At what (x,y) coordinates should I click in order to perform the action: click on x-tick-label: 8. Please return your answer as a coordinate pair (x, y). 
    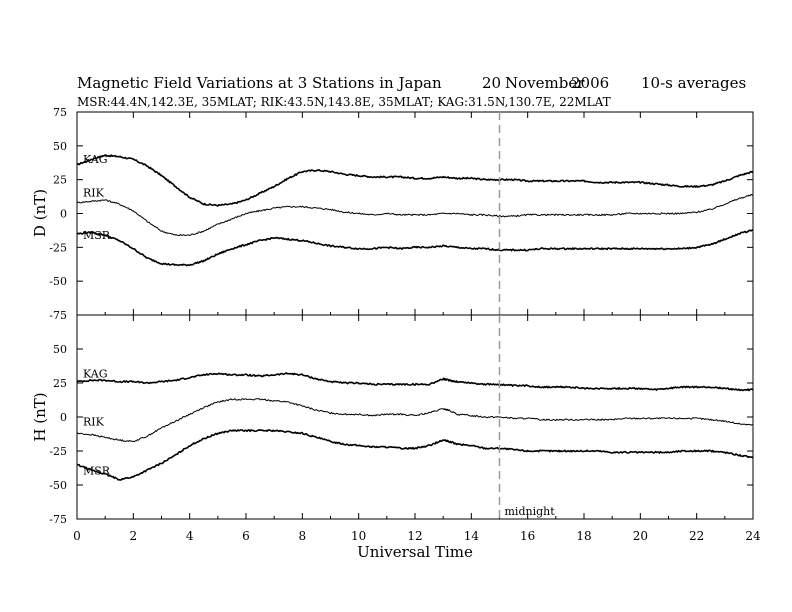
    Looking at the image, I should click on (303, 536).